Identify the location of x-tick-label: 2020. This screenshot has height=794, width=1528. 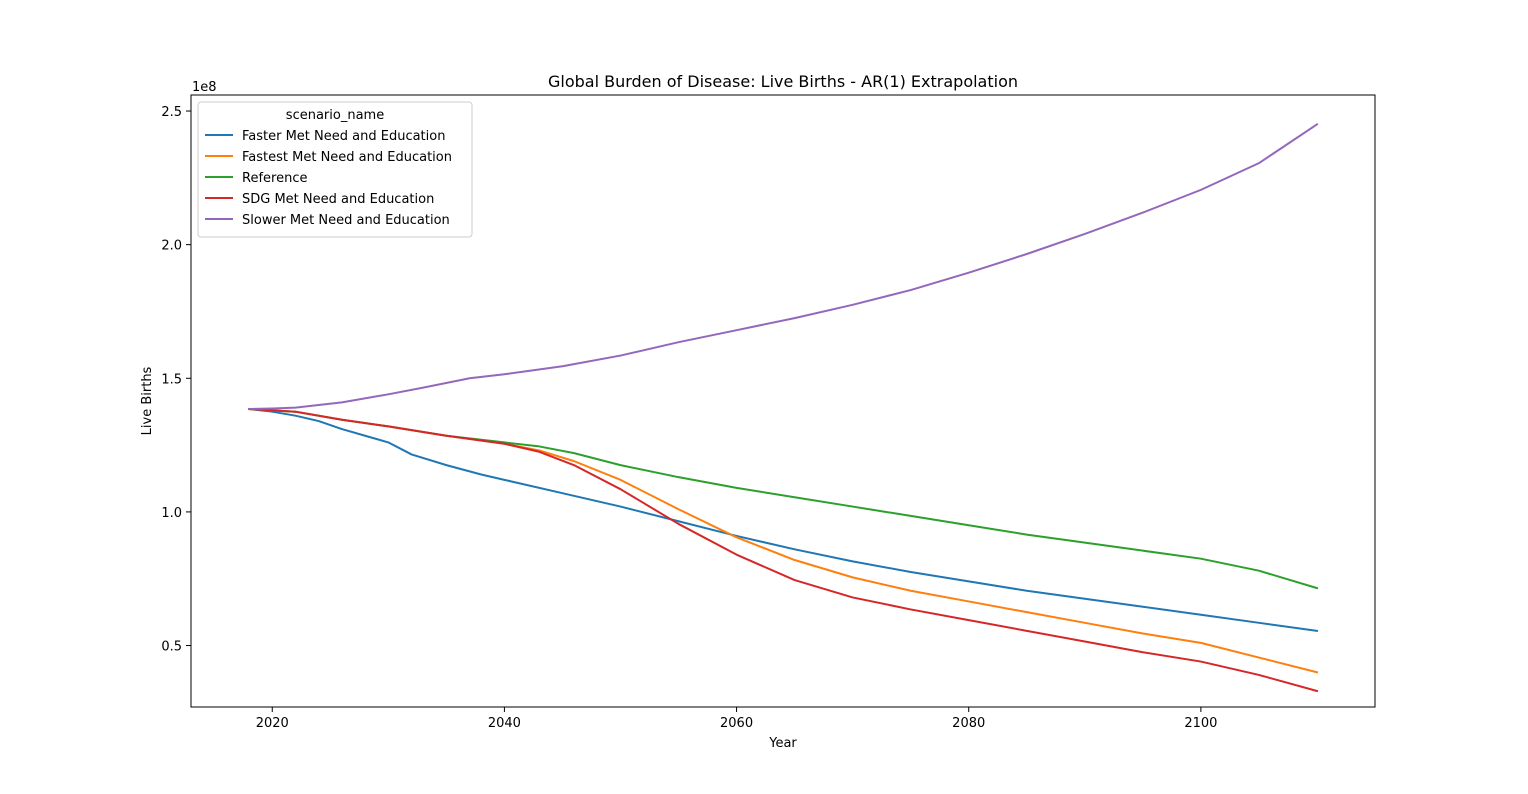
(272, 723).